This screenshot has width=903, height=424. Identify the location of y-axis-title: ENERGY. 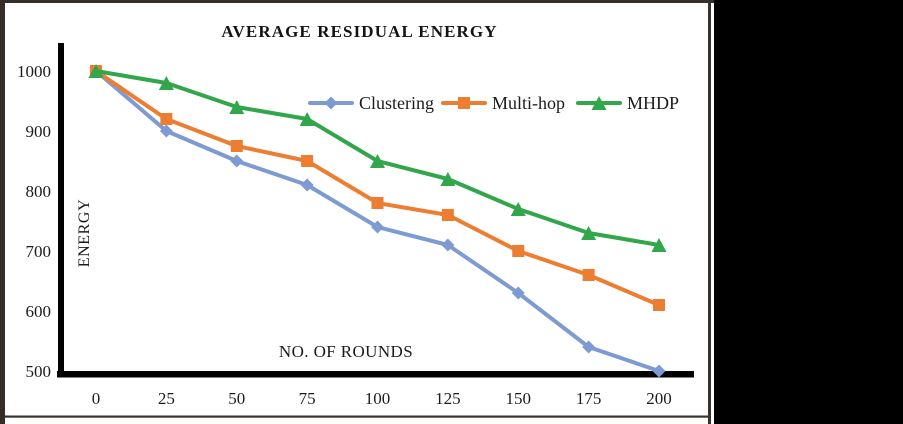
(84, 233).